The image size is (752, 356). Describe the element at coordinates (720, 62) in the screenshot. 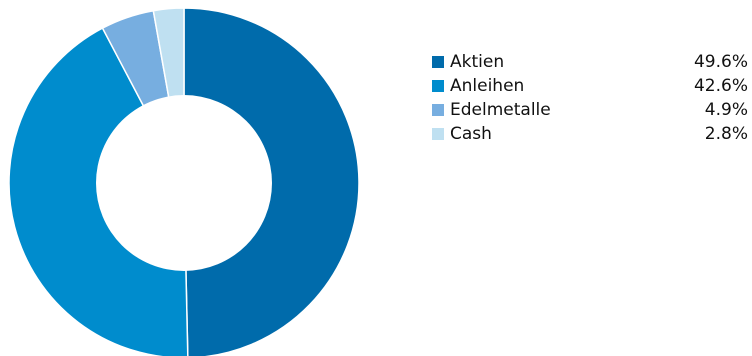

I see `legend-value: 49.6%` at that location.